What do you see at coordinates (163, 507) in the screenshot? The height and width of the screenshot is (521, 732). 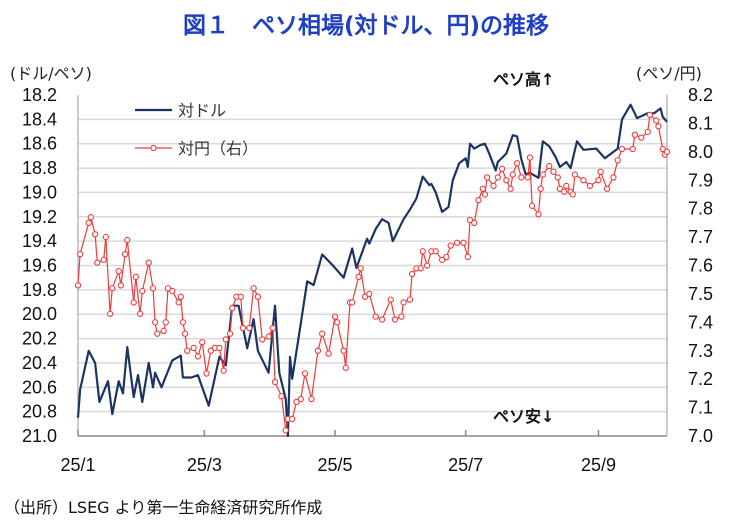 I see `source-note: （出所）LSEG より第一生命経済研究所作成` at bounding box center [163, 507].